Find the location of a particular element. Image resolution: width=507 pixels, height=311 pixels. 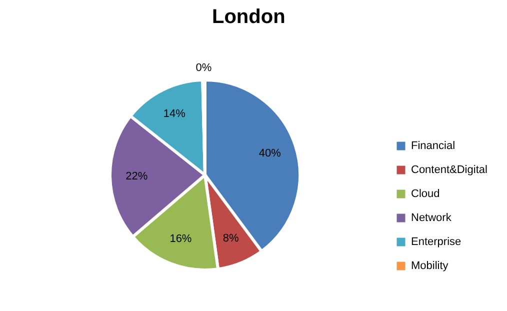

data-label: 16% is located at coordinates (181, 238).